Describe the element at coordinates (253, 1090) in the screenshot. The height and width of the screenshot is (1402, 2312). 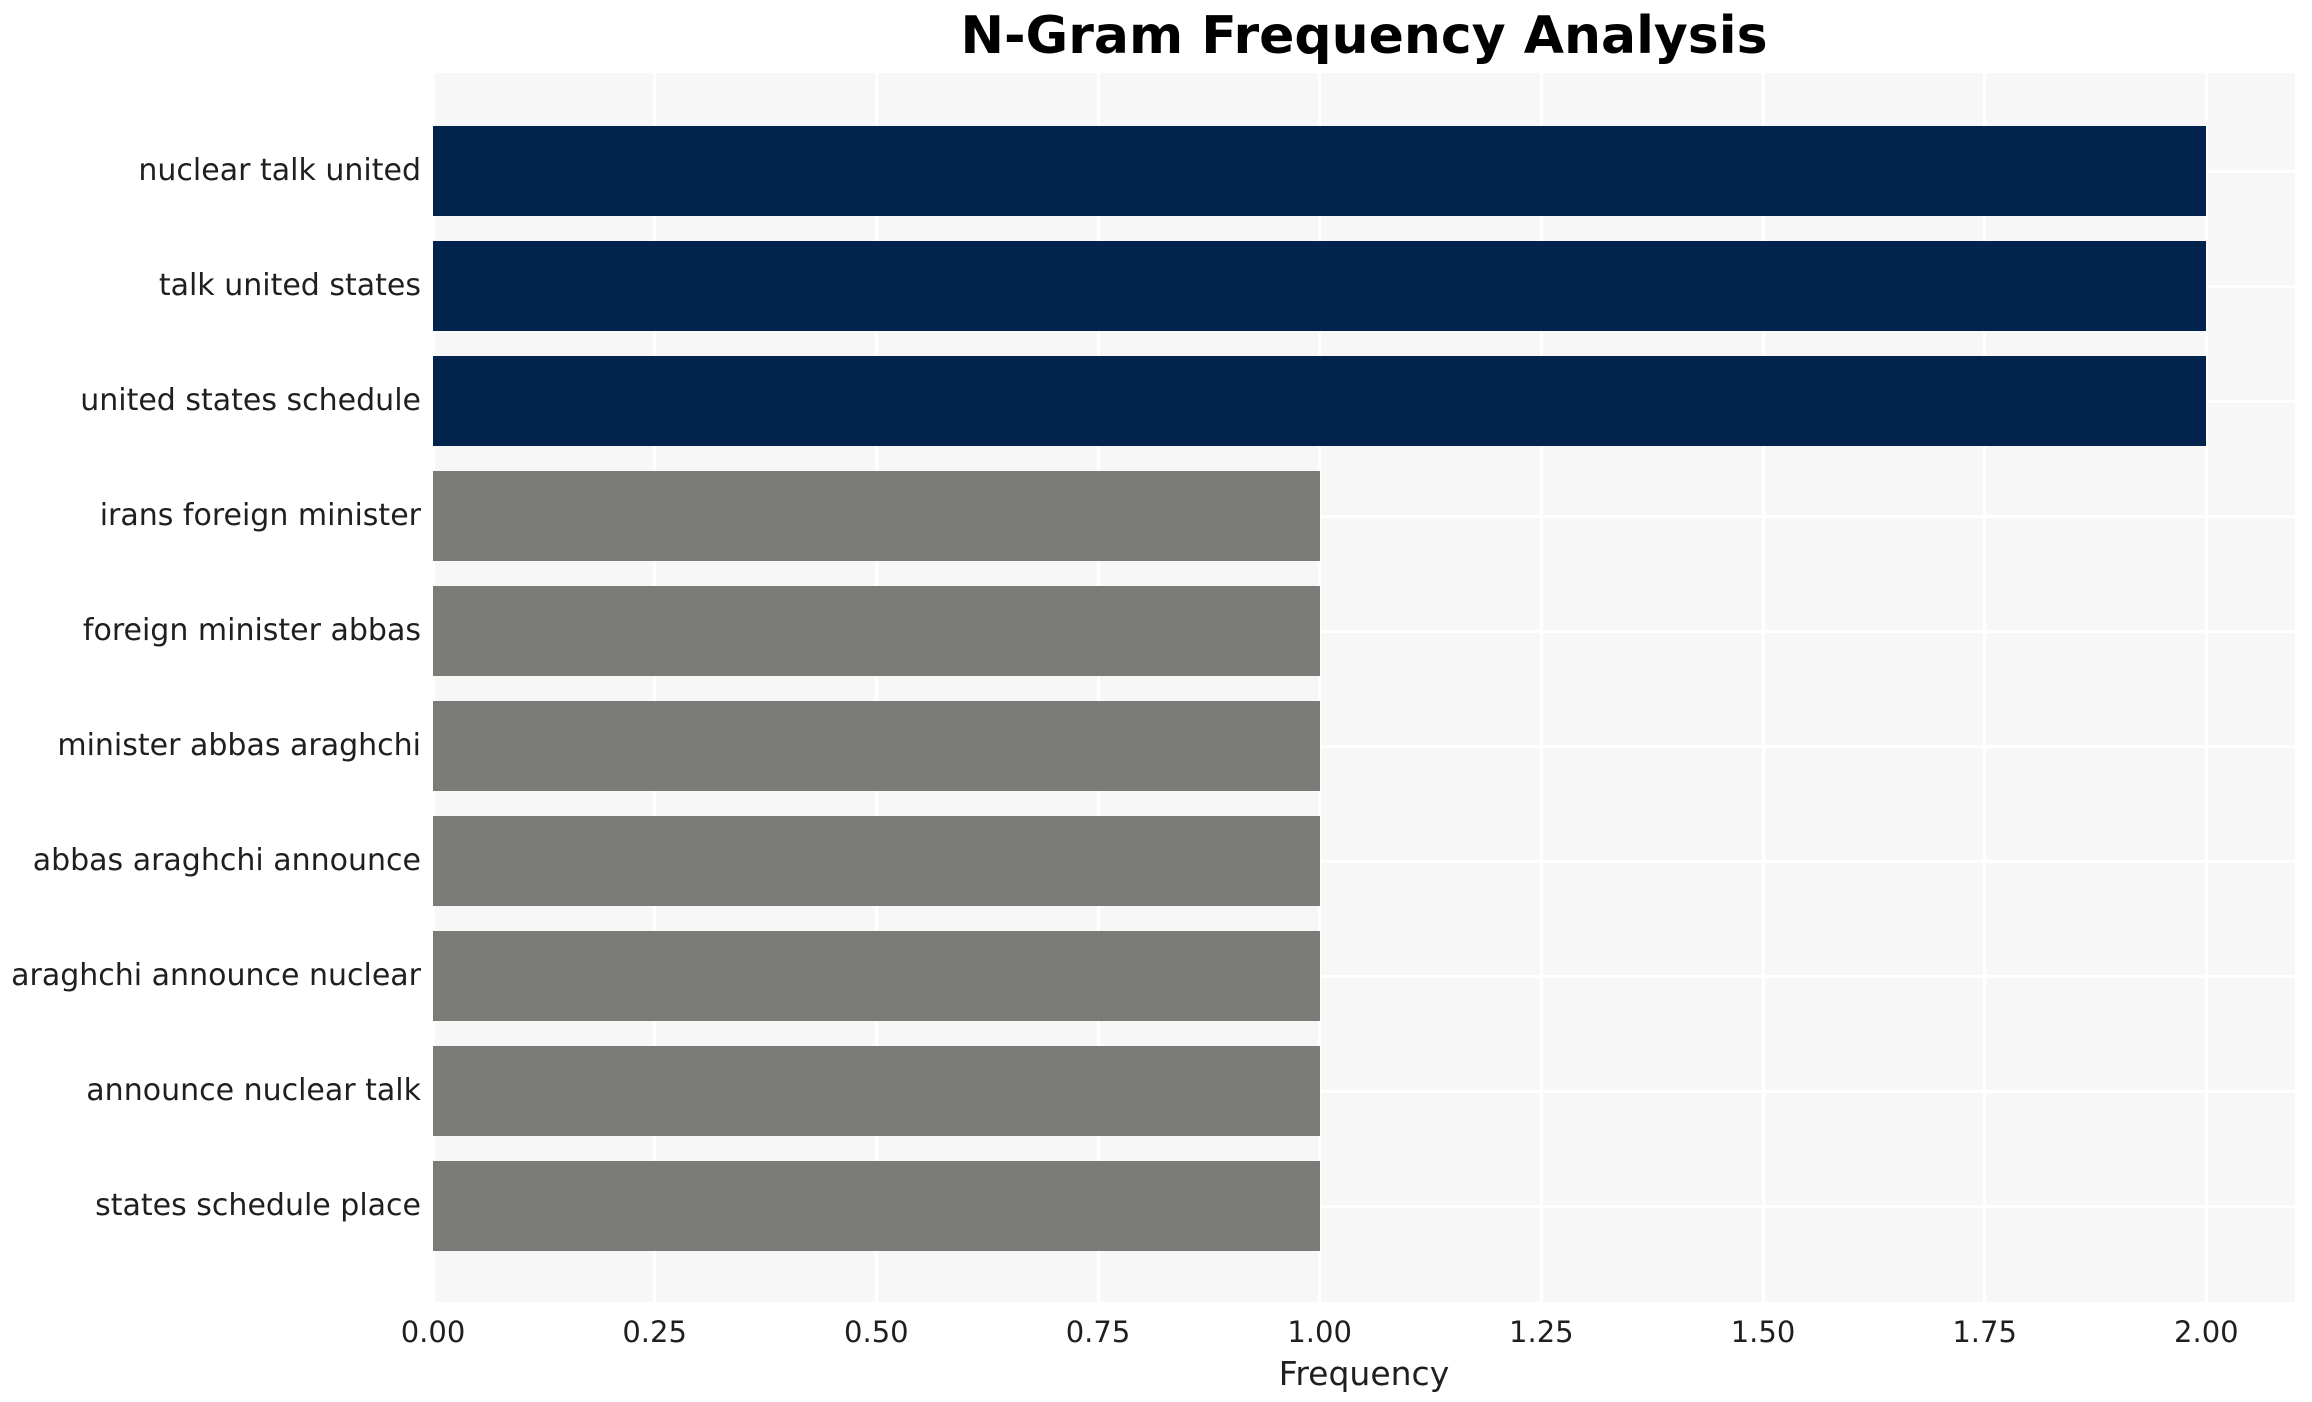
I see `y-tick-label: announce nuclear talk` at that location.